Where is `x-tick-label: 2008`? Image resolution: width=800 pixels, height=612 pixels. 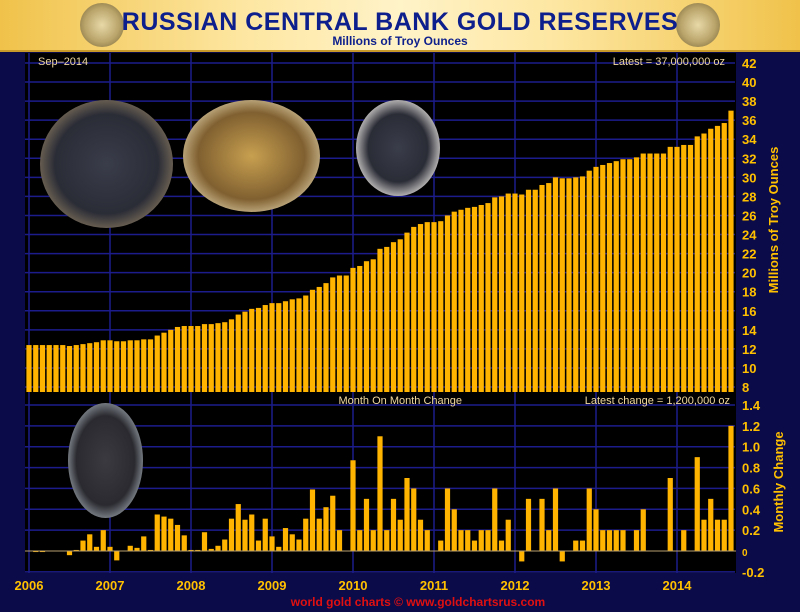
x-tick-label: 2008 is located at coordinates (191, 585).